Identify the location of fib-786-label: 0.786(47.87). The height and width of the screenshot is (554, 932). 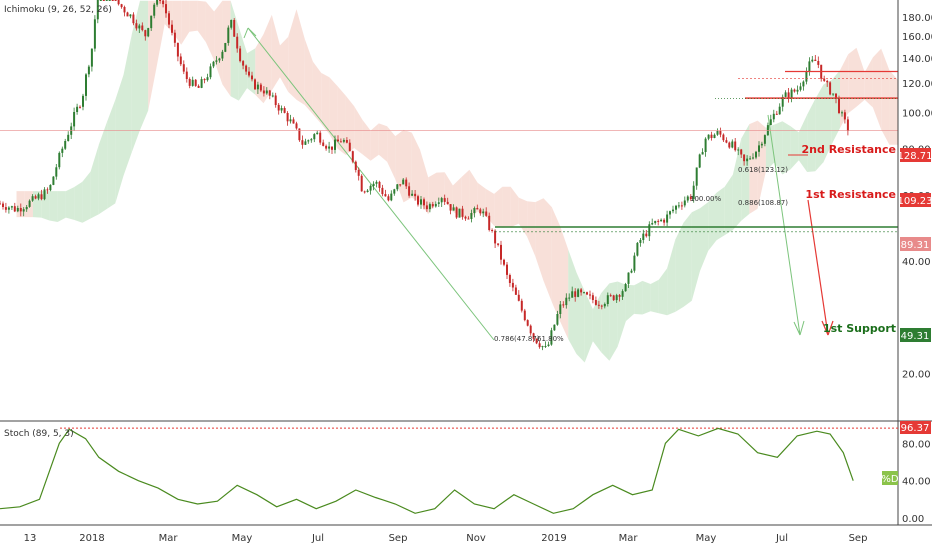
(517, 339).